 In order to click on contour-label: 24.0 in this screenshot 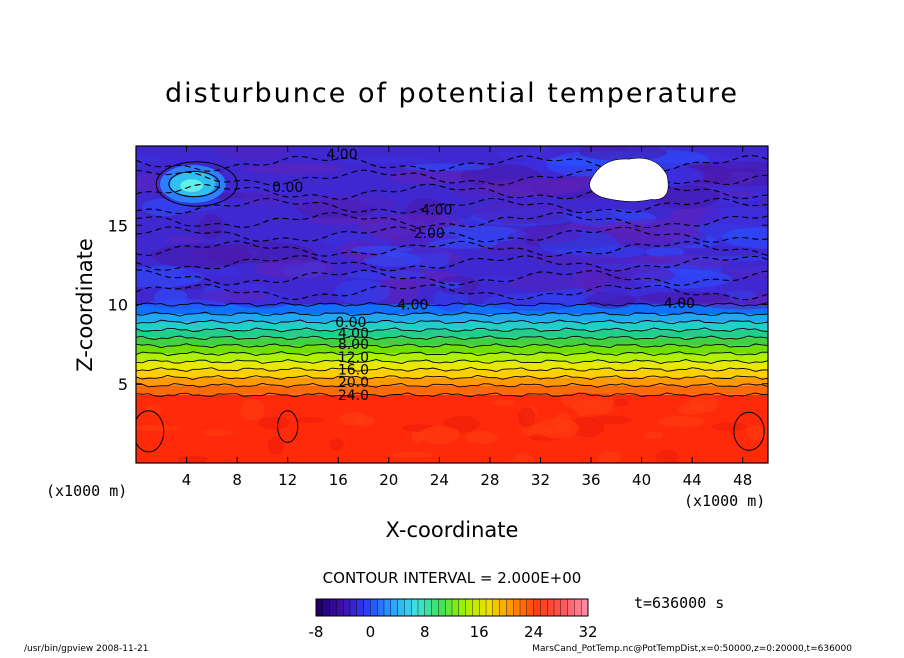, I will do `click(353, 396)`.